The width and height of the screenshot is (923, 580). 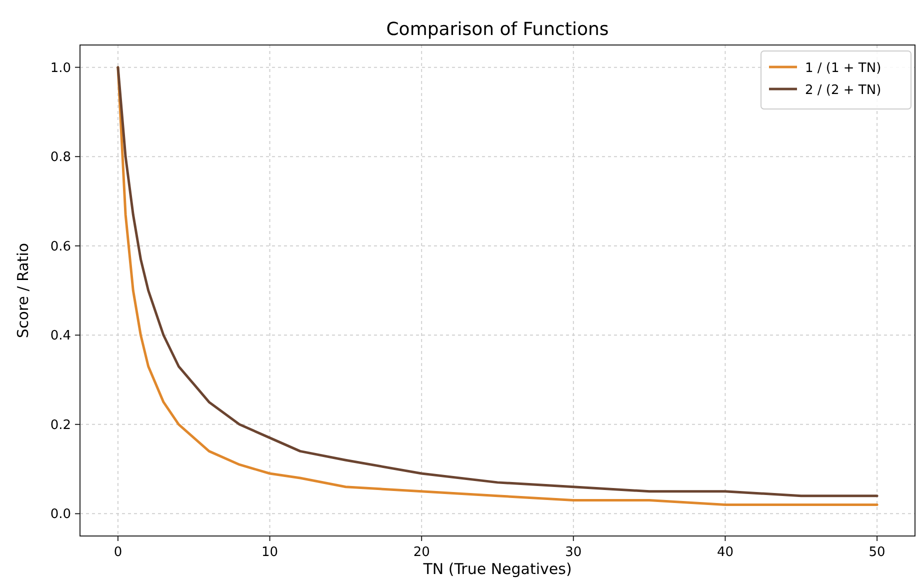 I want to click on y-tick-label: 1.0, so click(x=60, y=68).